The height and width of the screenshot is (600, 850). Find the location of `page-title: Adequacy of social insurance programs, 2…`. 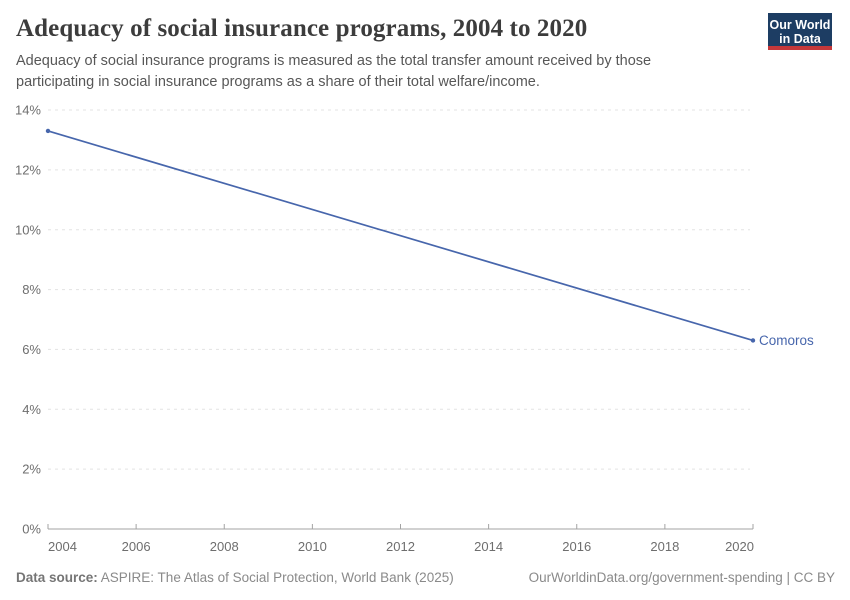

page-title: Adequacy of social insurance programs, 2… is located at coordinates (302, 28).